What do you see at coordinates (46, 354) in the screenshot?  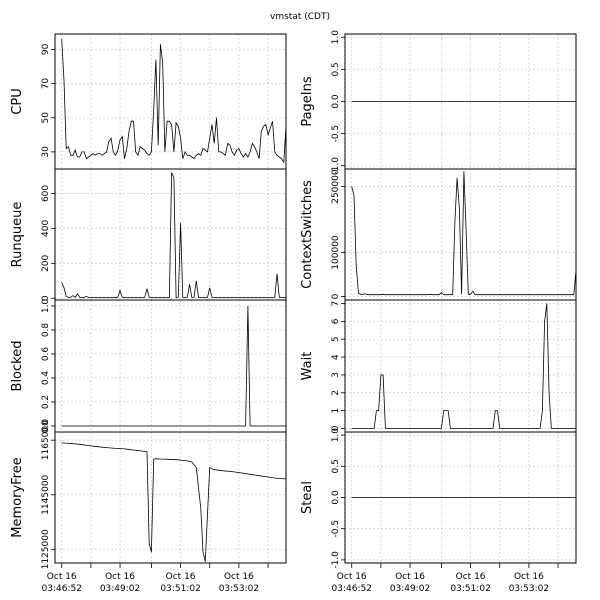 I see `panel-blocked-ytick-label: 0.6` at bounding box center [46, 354].